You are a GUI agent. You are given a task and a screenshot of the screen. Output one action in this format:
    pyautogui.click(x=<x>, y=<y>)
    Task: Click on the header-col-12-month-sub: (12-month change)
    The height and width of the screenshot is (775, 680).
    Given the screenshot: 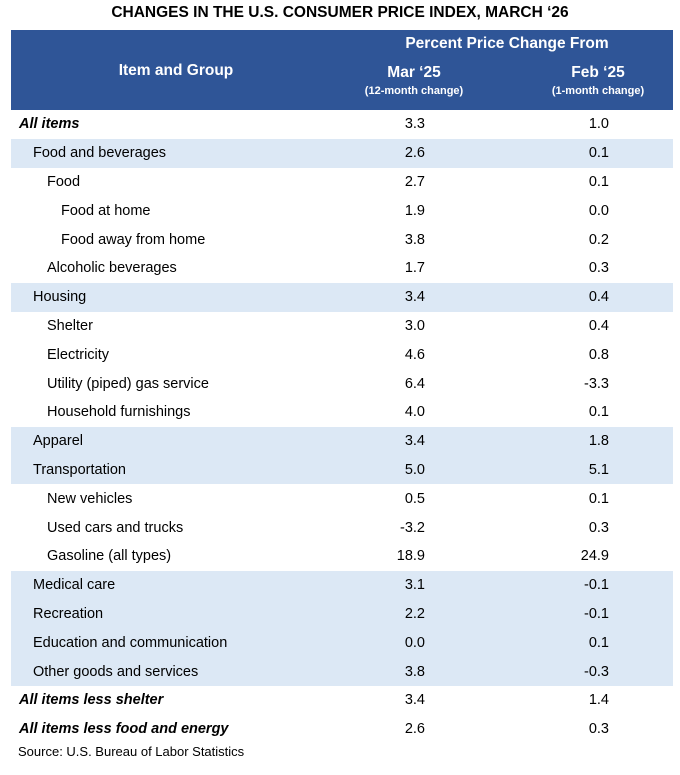 What is the action you would take?
    pyautogui.click(x=414, y=91)
    